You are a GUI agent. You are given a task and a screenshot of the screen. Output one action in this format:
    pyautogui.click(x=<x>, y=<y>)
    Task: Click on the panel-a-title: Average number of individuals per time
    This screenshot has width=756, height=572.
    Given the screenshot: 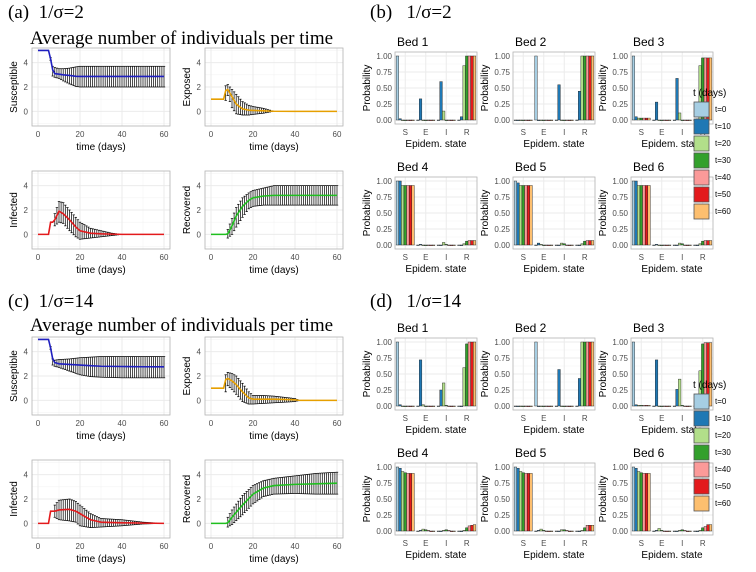 What is the action you would take?
    pyautogui.click(x=182, y=38)
    